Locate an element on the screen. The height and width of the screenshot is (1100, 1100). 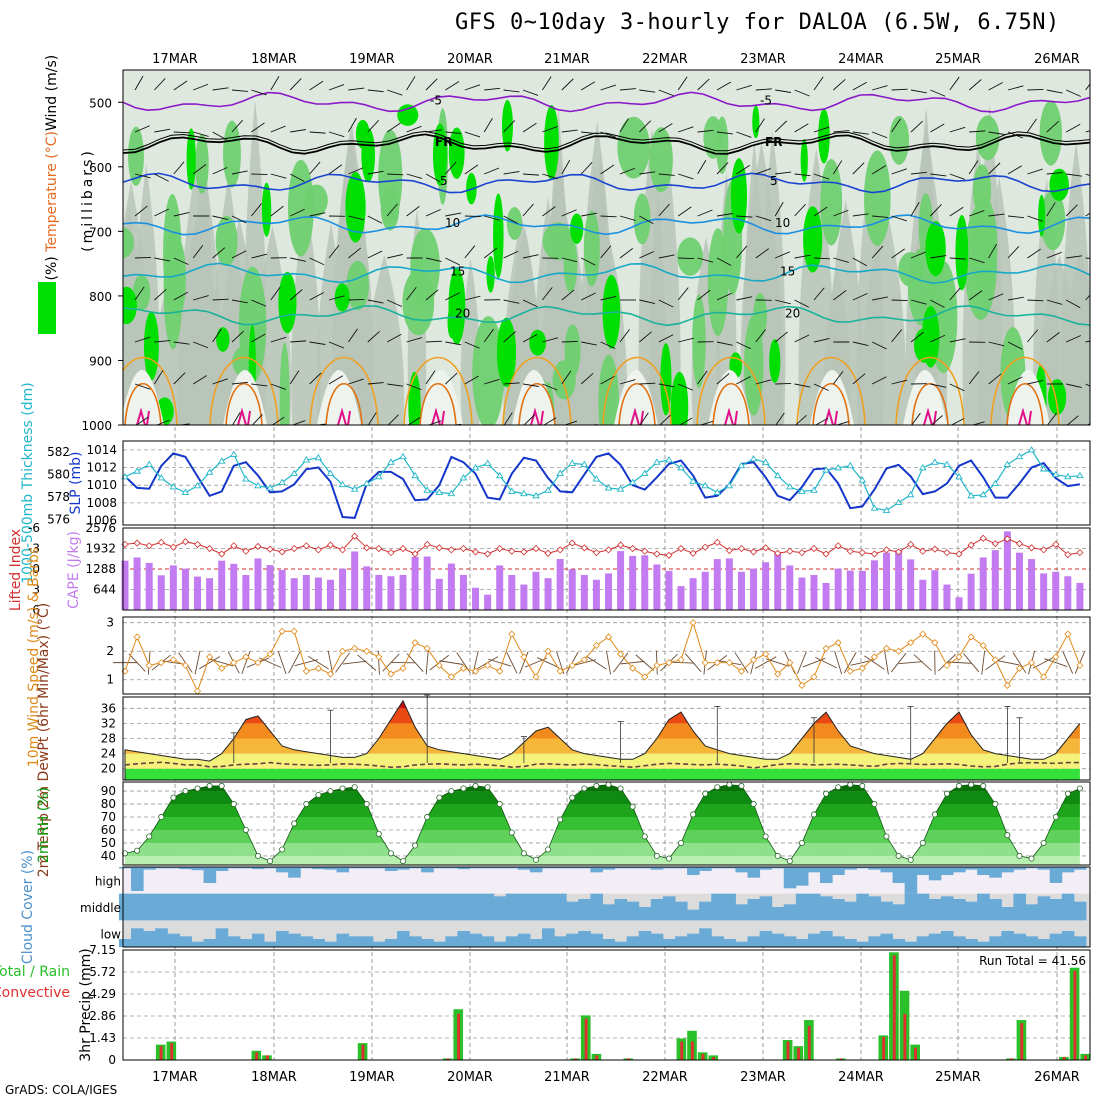
isotherm-label: 5 is located at coordinates (444, 181).